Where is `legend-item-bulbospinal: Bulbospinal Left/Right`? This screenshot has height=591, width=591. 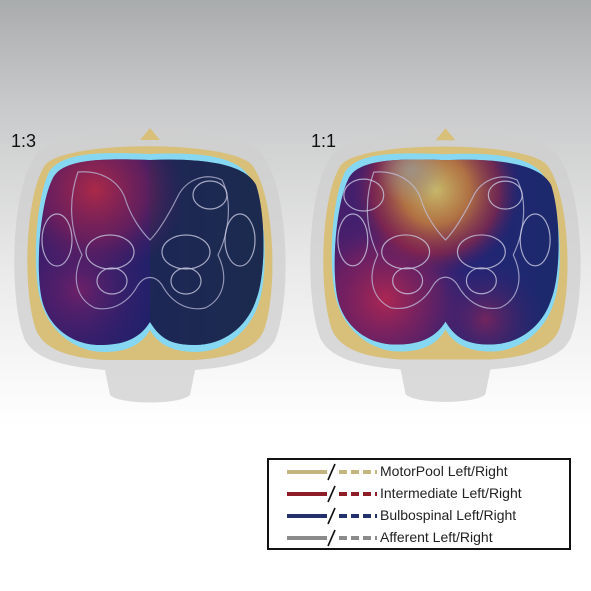
legend-item-bulbospinal: Bulbospinal Left/Right is located at coordinates (423, 516).